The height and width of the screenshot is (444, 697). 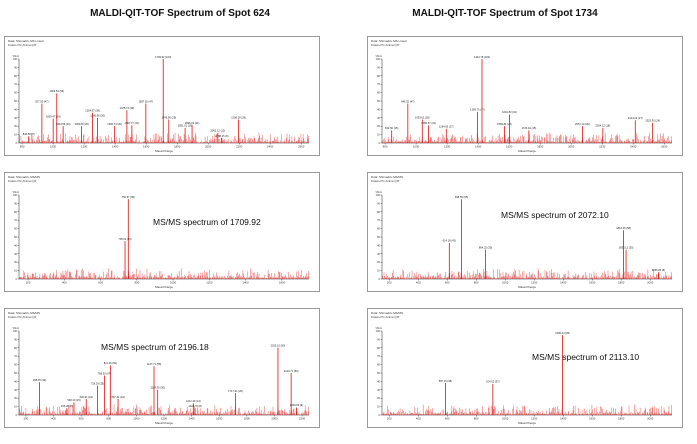 I want to click on peak-label: 867.41 (19), so click(x=117, y=397).